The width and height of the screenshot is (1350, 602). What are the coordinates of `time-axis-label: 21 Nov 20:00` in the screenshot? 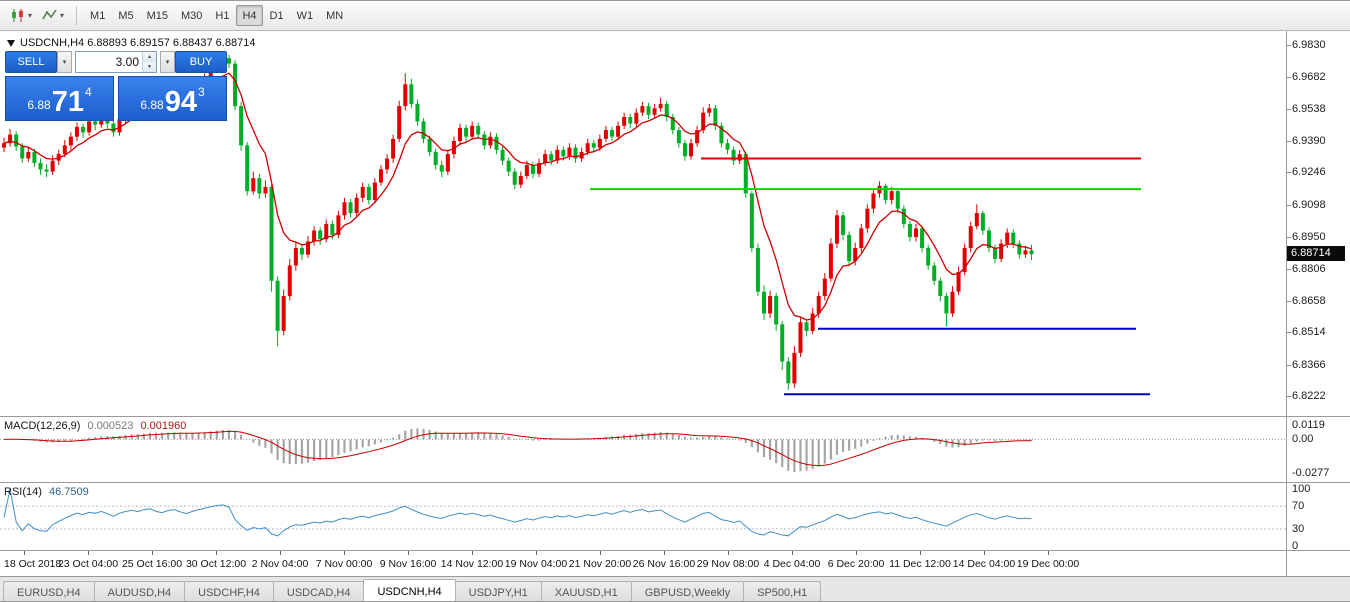 It's located at (600, 564).